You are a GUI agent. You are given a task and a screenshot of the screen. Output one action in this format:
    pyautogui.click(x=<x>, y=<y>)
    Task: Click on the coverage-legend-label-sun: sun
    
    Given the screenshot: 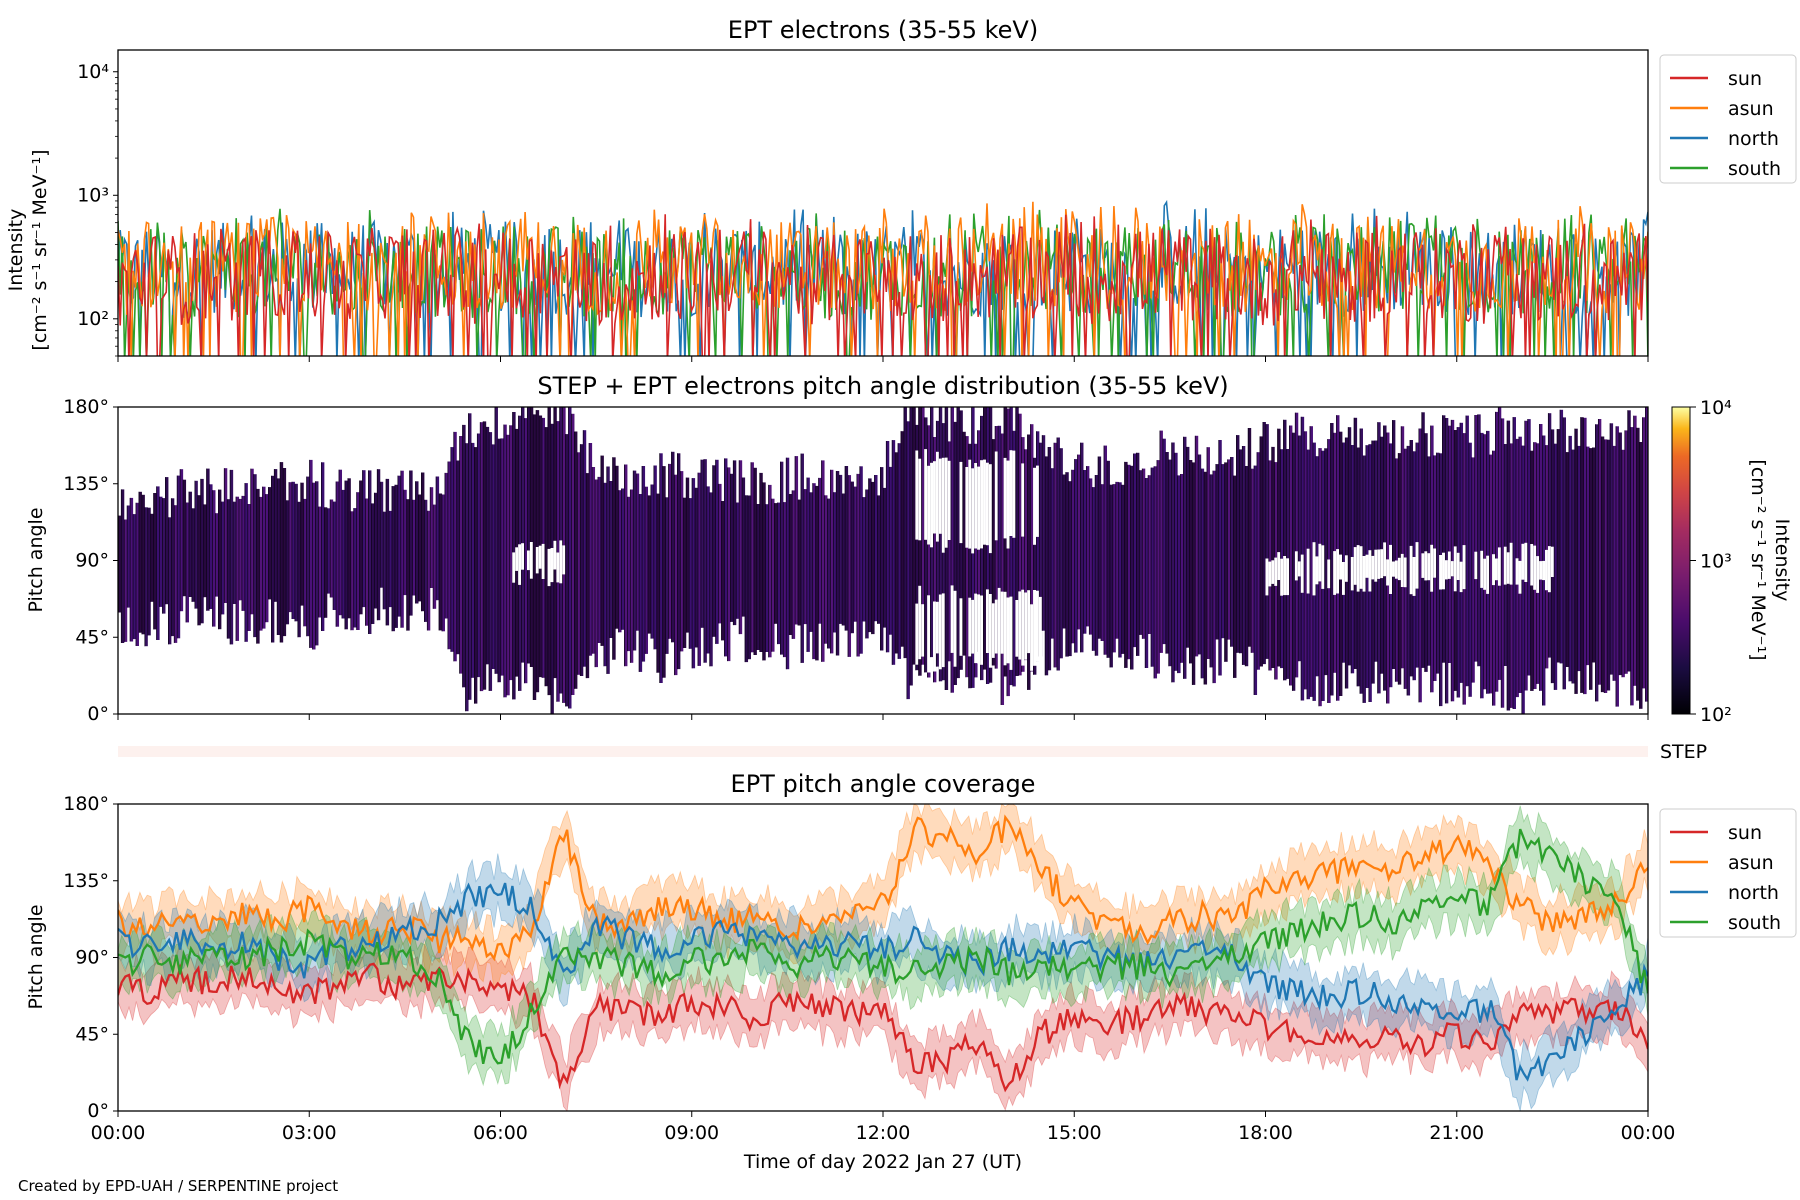 What is the action you would take?
    pyautogui.click(x=1745, y=833)
    